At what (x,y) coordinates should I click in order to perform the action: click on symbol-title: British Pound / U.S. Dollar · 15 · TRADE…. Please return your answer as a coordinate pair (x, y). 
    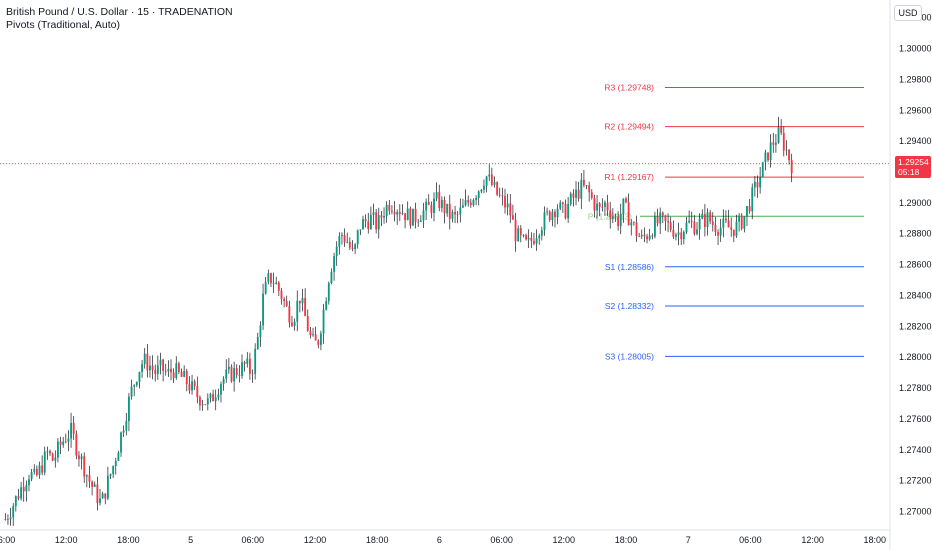
    Looking at the image, I should click on (119, 12).